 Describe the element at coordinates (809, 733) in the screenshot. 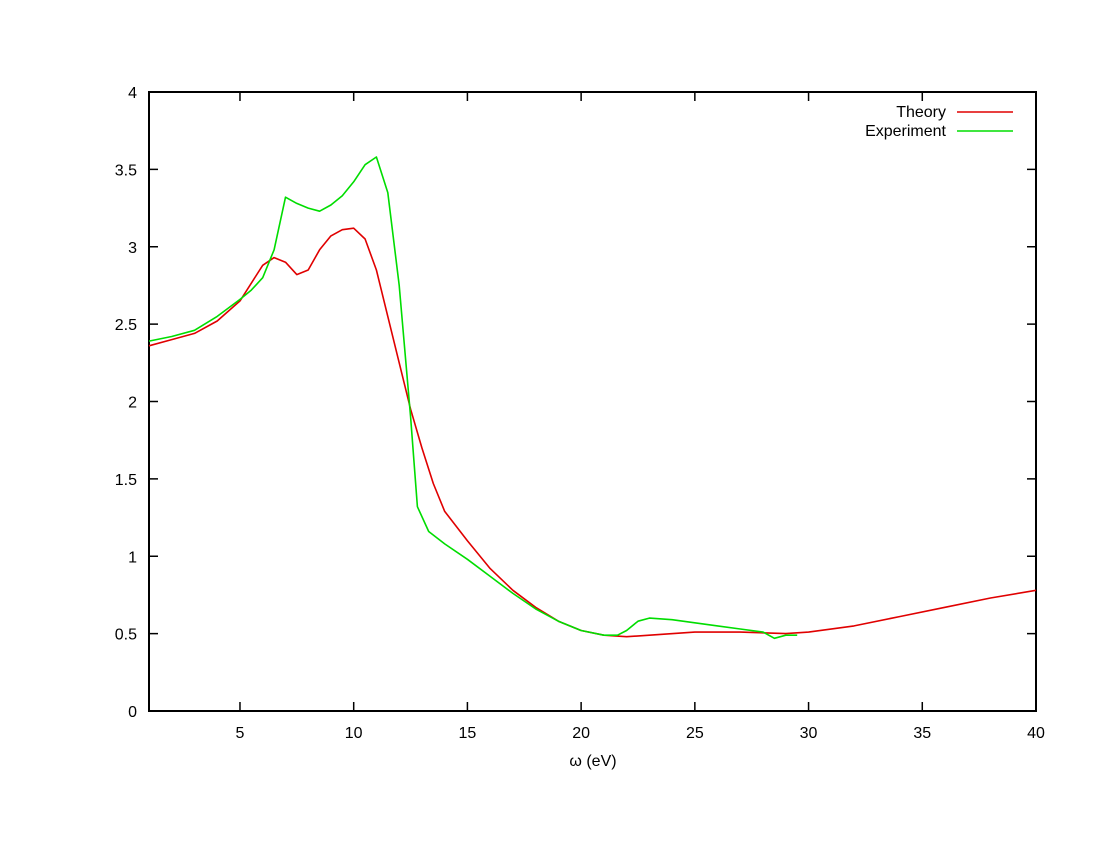

I see `x-tick-label: 30` at that location.